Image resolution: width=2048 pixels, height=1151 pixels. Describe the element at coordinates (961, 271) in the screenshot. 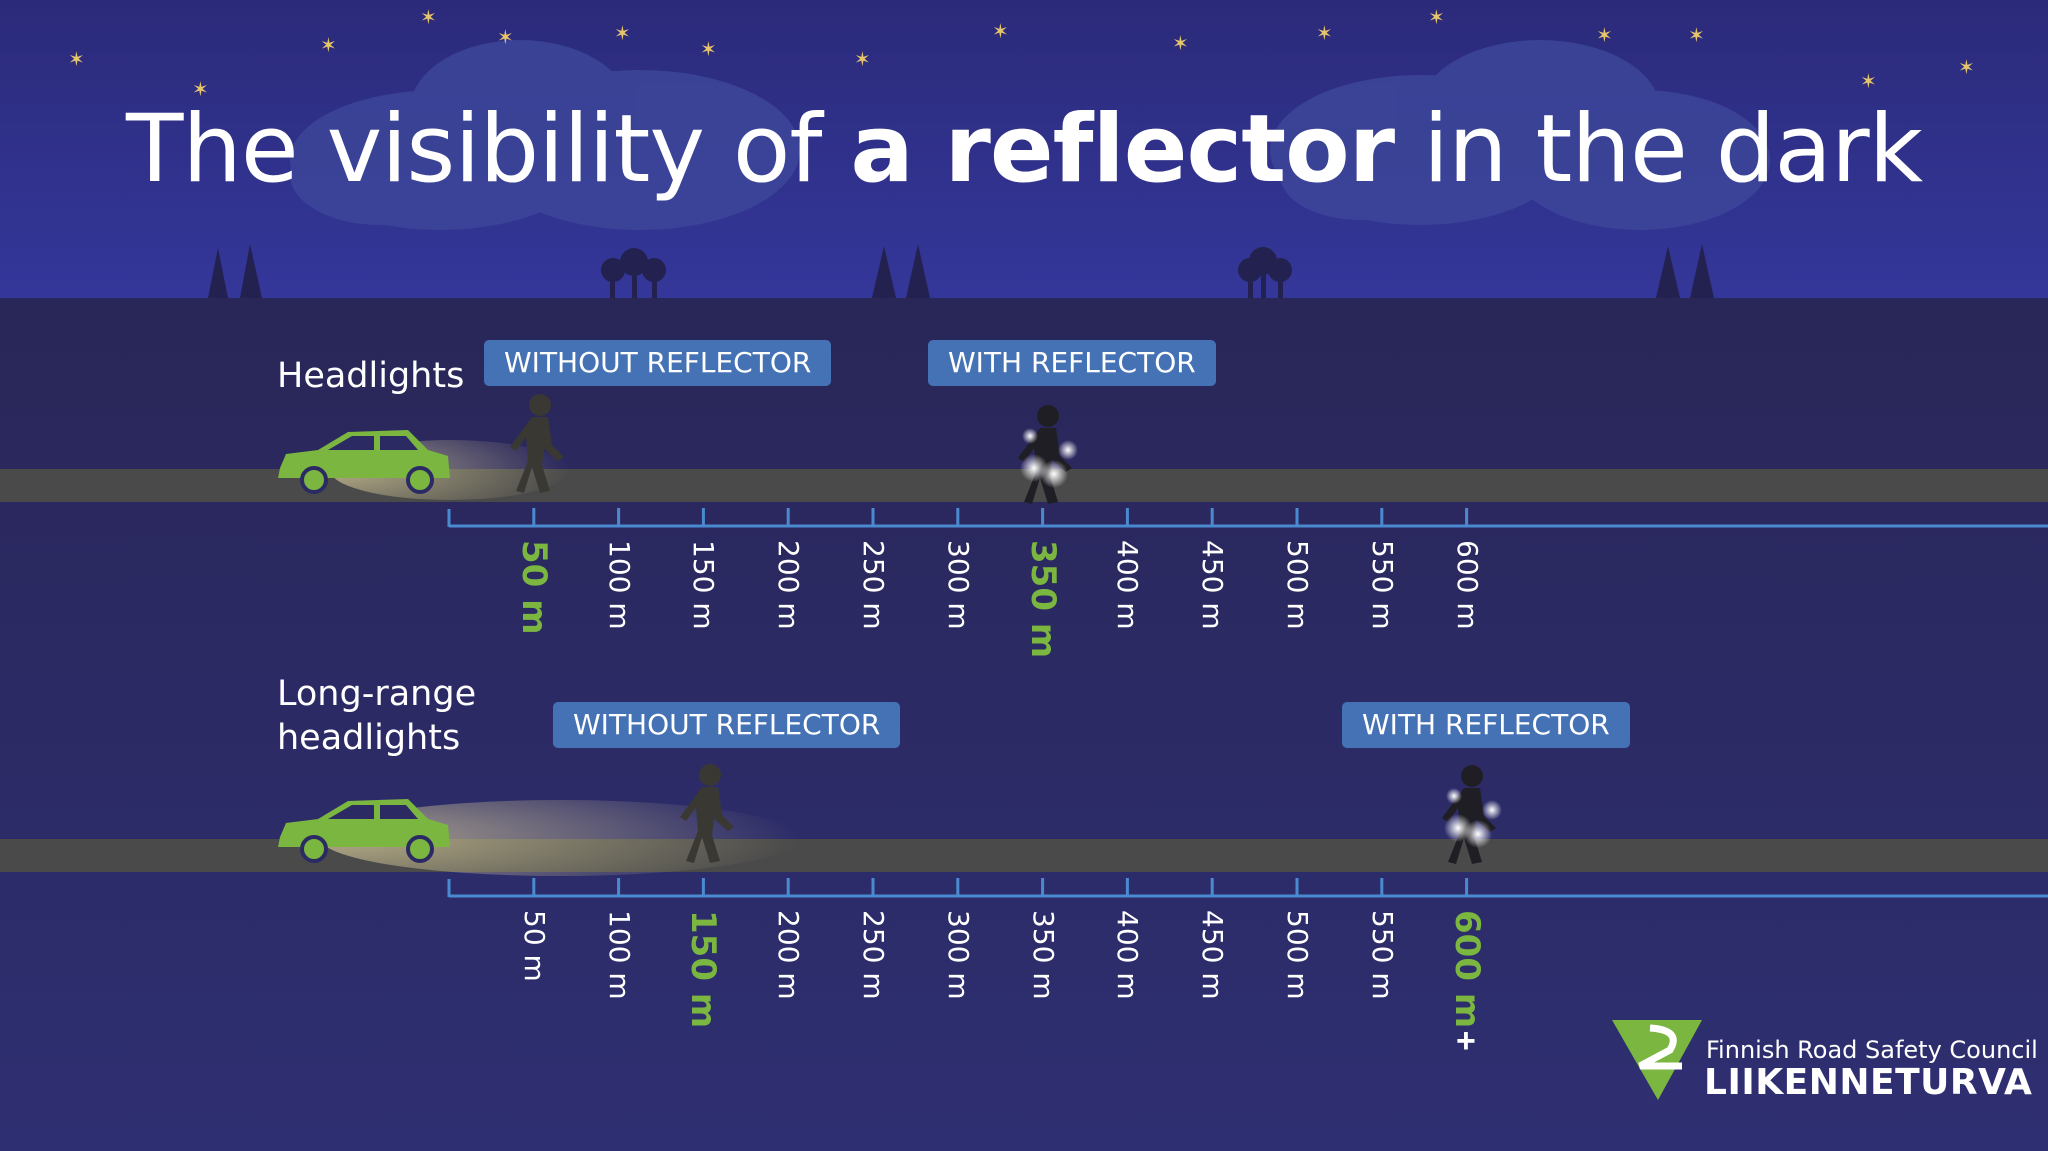

I see `tree-silhouettes` at that location.